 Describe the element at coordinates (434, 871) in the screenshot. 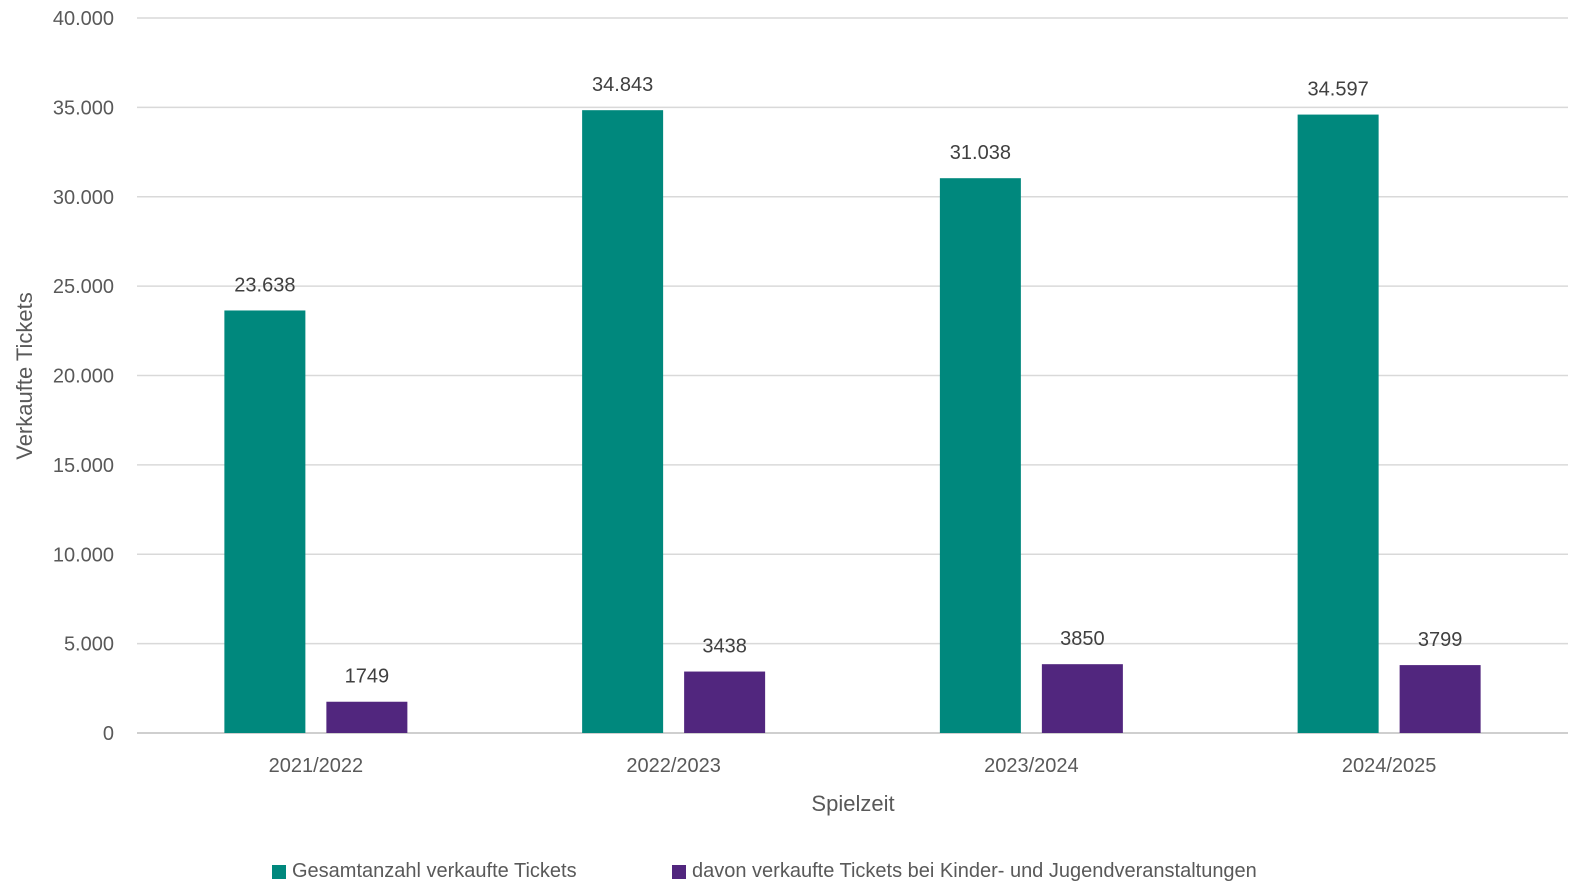

I see `legend-label-total: Gesamtanzahl verkaufte Tickets` at that location.